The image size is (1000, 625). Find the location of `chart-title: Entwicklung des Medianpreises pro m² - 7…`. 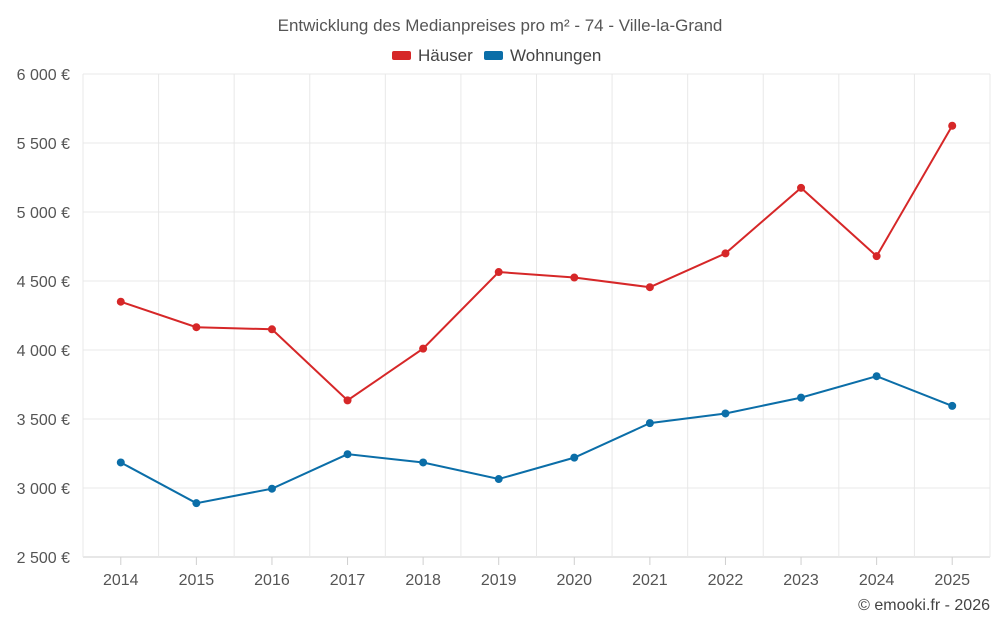

chart-title: Entwicklung des Medianpreises pro m² - 7… is located at coordinates (500, 25).